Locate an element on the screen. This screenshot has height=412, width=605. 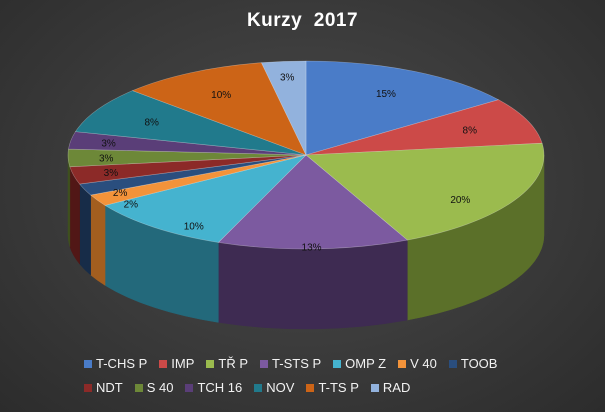
pie-slice-ndt is located at coordinates (188, 169).